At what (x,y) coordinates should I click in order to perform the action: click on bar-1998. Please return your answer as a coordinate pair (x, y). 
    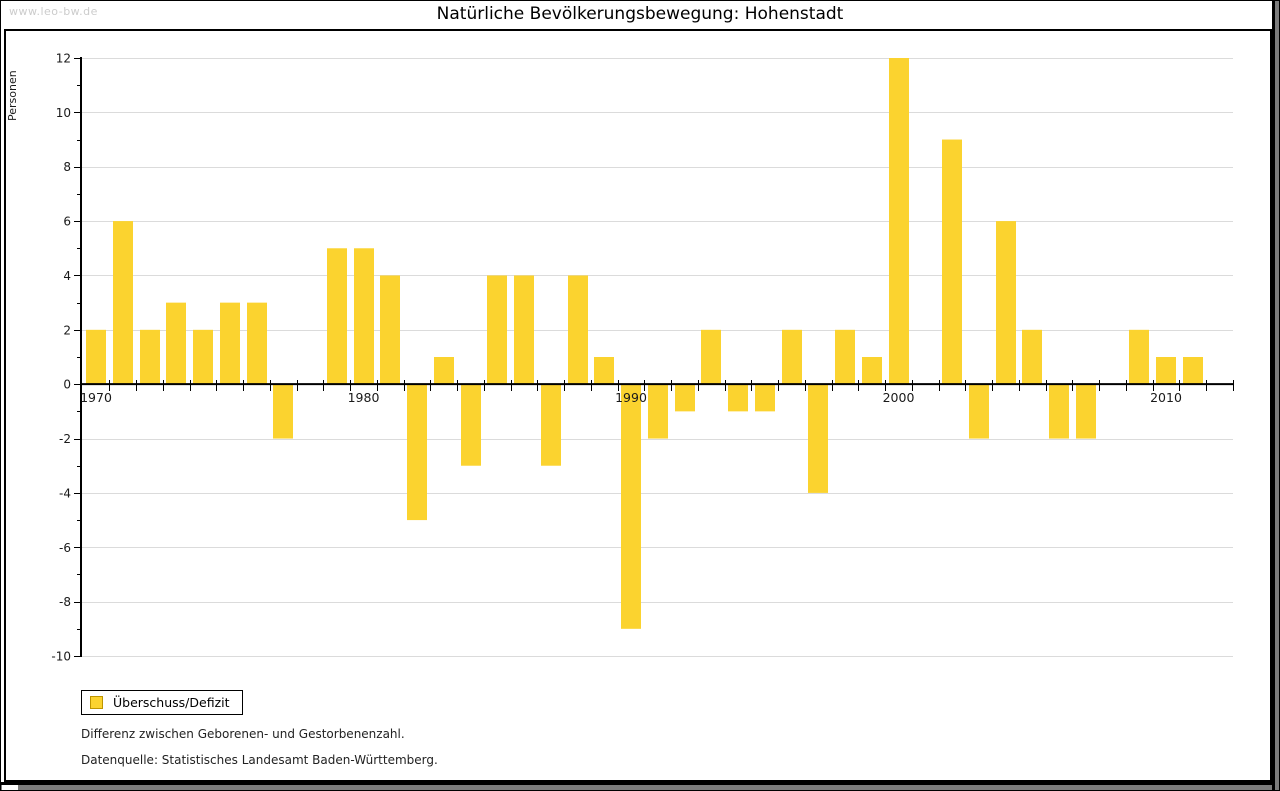
    Looking at the image, I should click on (845, 357).